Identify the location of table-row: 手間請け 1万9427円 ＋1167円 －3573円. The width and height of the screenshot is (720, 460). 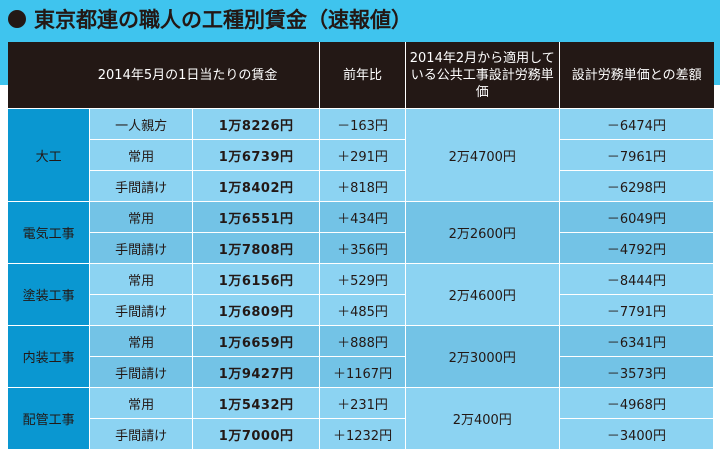
(361, 372).